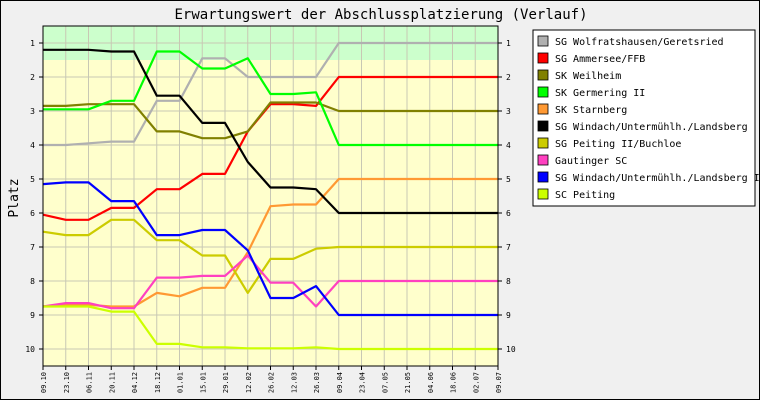  I want to click on x-tick-label: 09.07, so click(499, 382).